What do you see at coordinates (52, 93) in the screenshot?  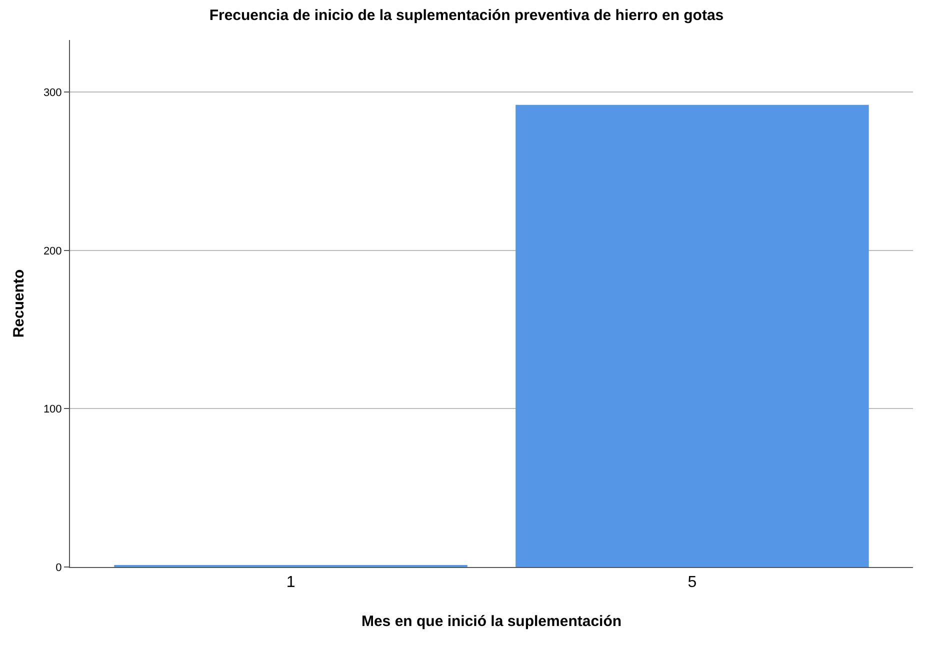 I see `y-tick-label: 300` at bounding box center [52, 93].